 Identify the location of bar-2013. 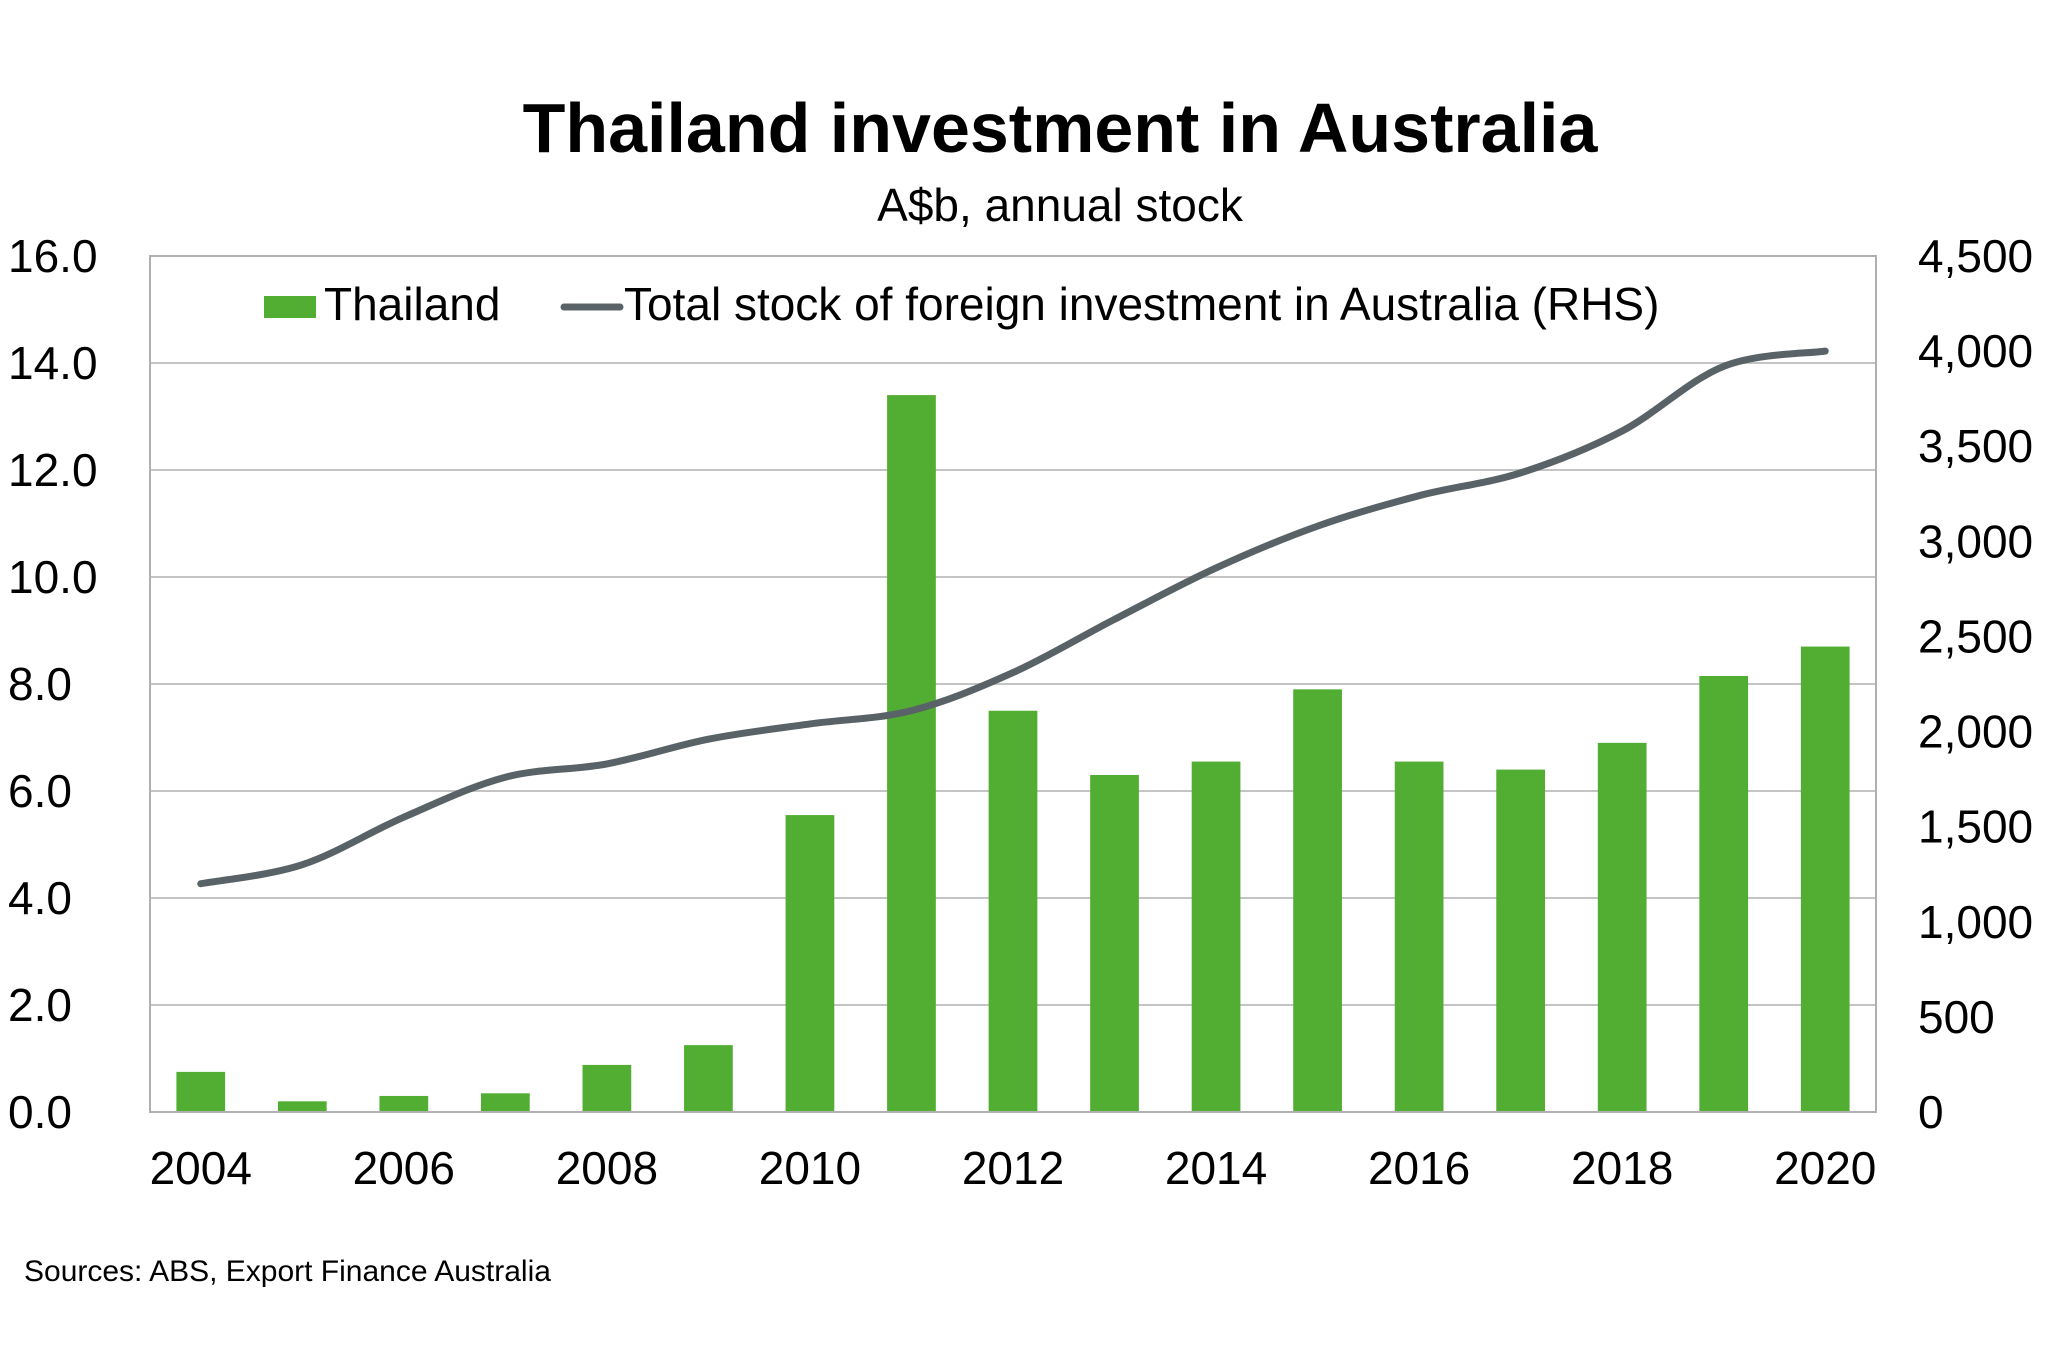
(1114, 943).